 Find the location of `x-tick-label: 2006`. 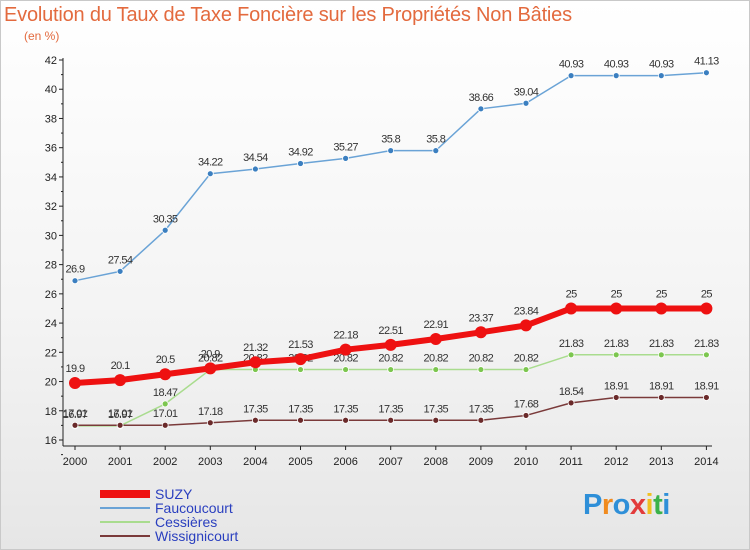

x-tick-label: 2006 is located at coordinates (345, 462).